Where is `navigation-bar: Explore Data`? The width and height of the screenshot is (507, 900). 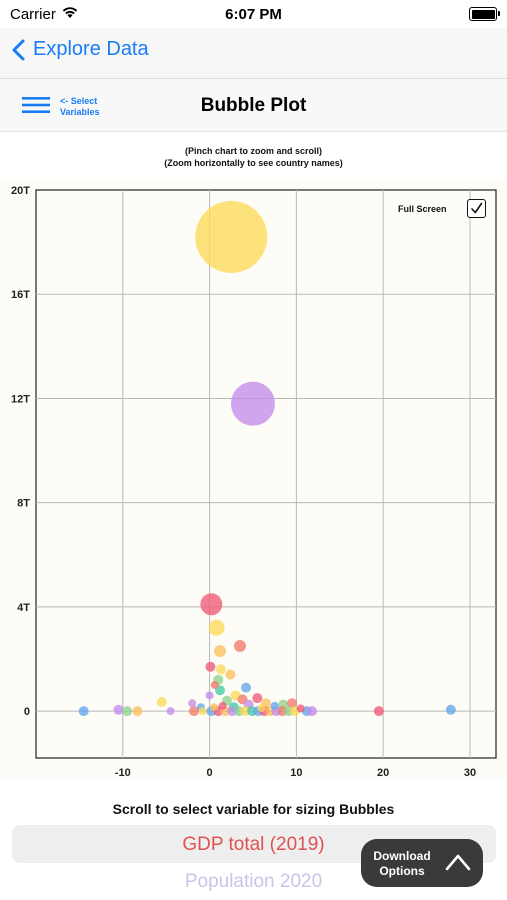 navigation-bar: Explore Data is located at coordinates (253, 53).